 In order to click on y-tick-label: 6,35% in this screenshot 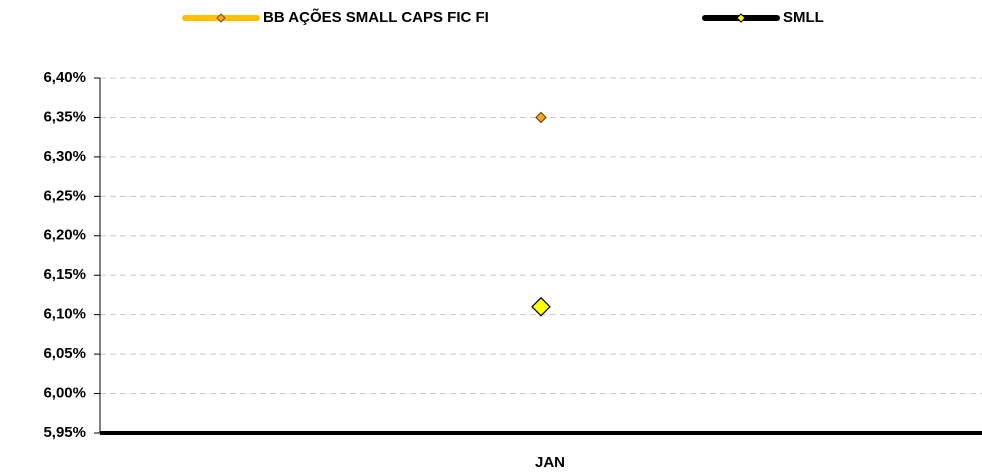, I will do `click(64, 116)`.